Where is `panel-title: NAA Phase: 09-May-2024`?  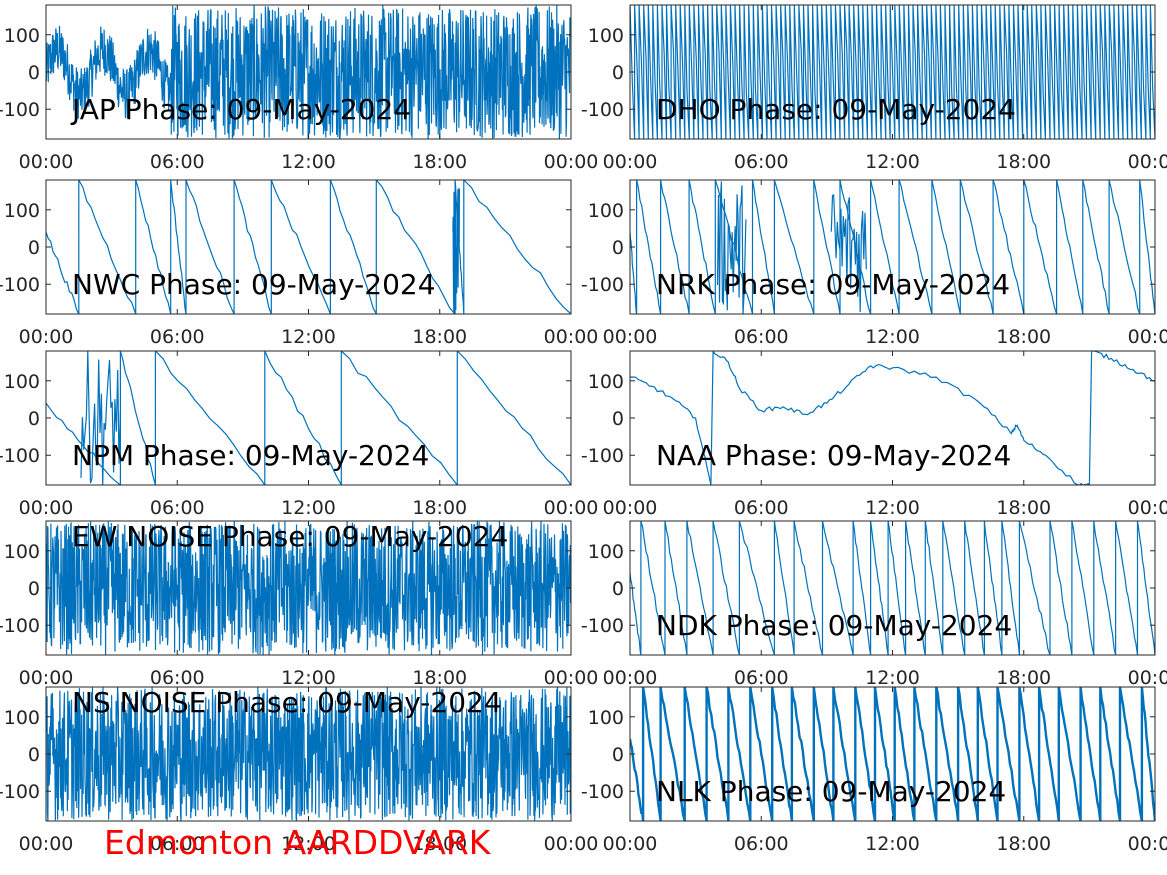 panel-title: NAA Phase: 09-May-2024 is located at coordinates (833, 455).